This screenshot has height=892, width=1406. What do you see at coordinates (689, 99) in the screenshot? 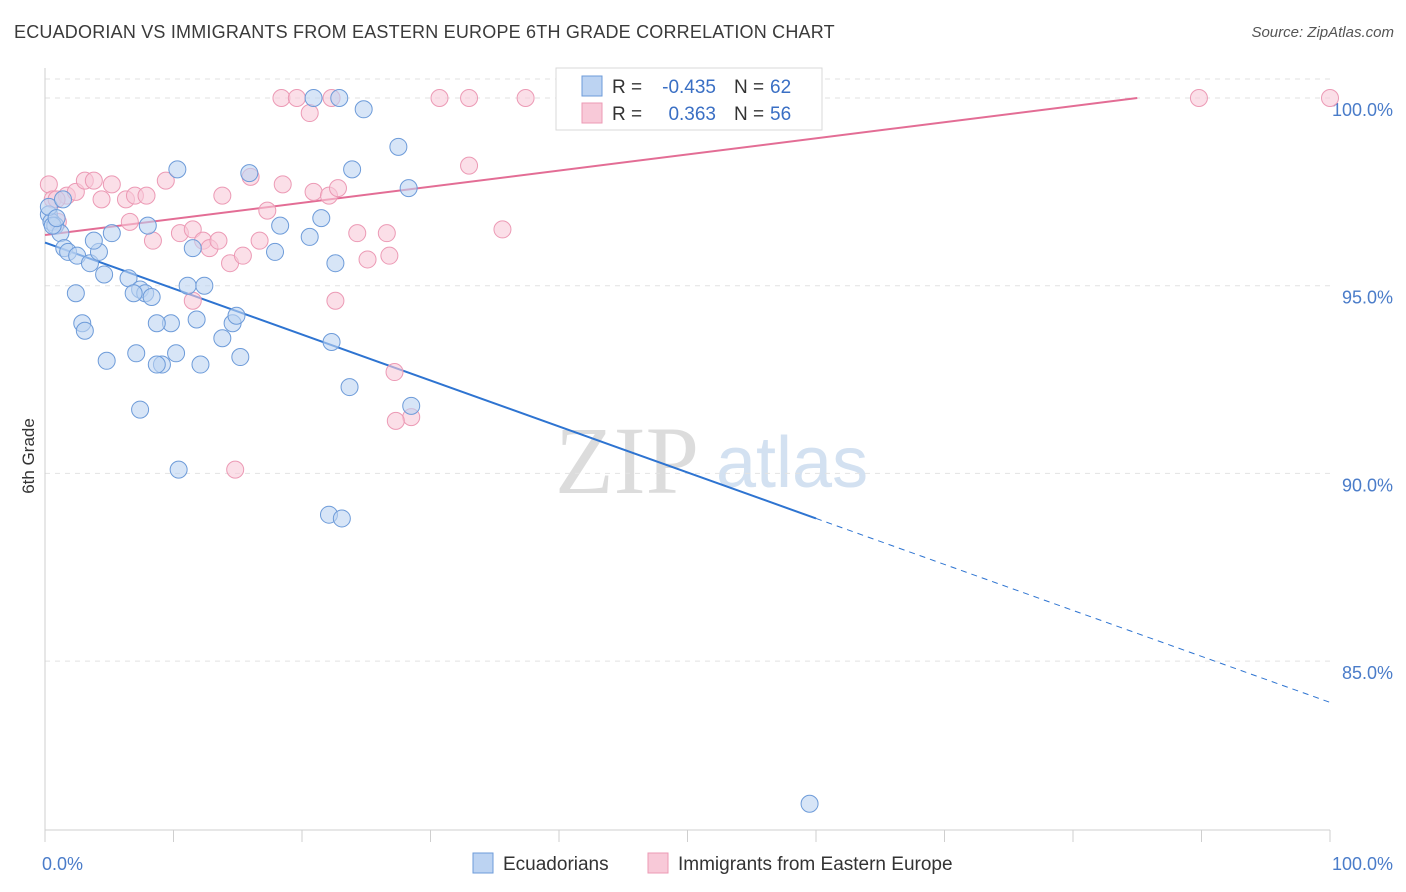
I see `stats-legend: R = -0.435 N = 62 R = 0.363 N = 56` at bounding box center [689, 99].